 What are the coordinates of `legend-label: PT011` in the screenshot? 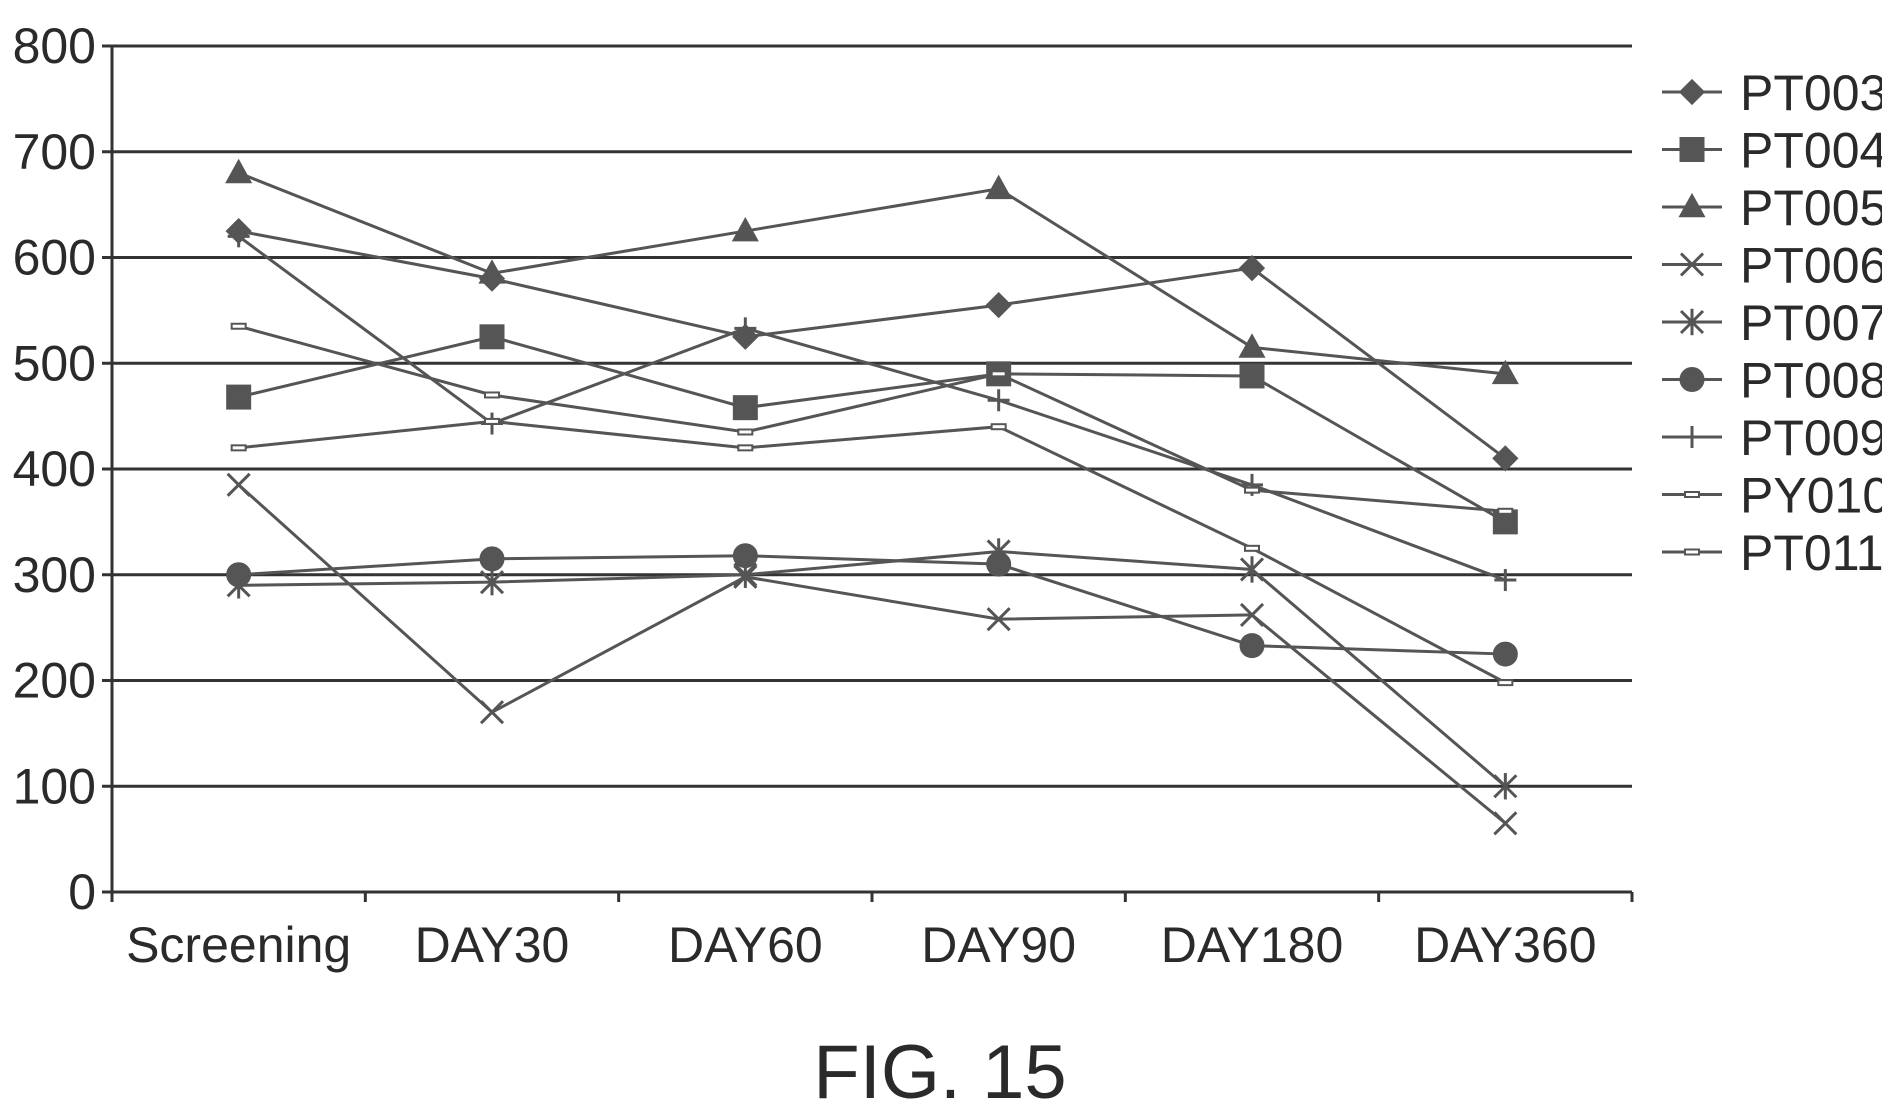 It's located at (1811, 553).